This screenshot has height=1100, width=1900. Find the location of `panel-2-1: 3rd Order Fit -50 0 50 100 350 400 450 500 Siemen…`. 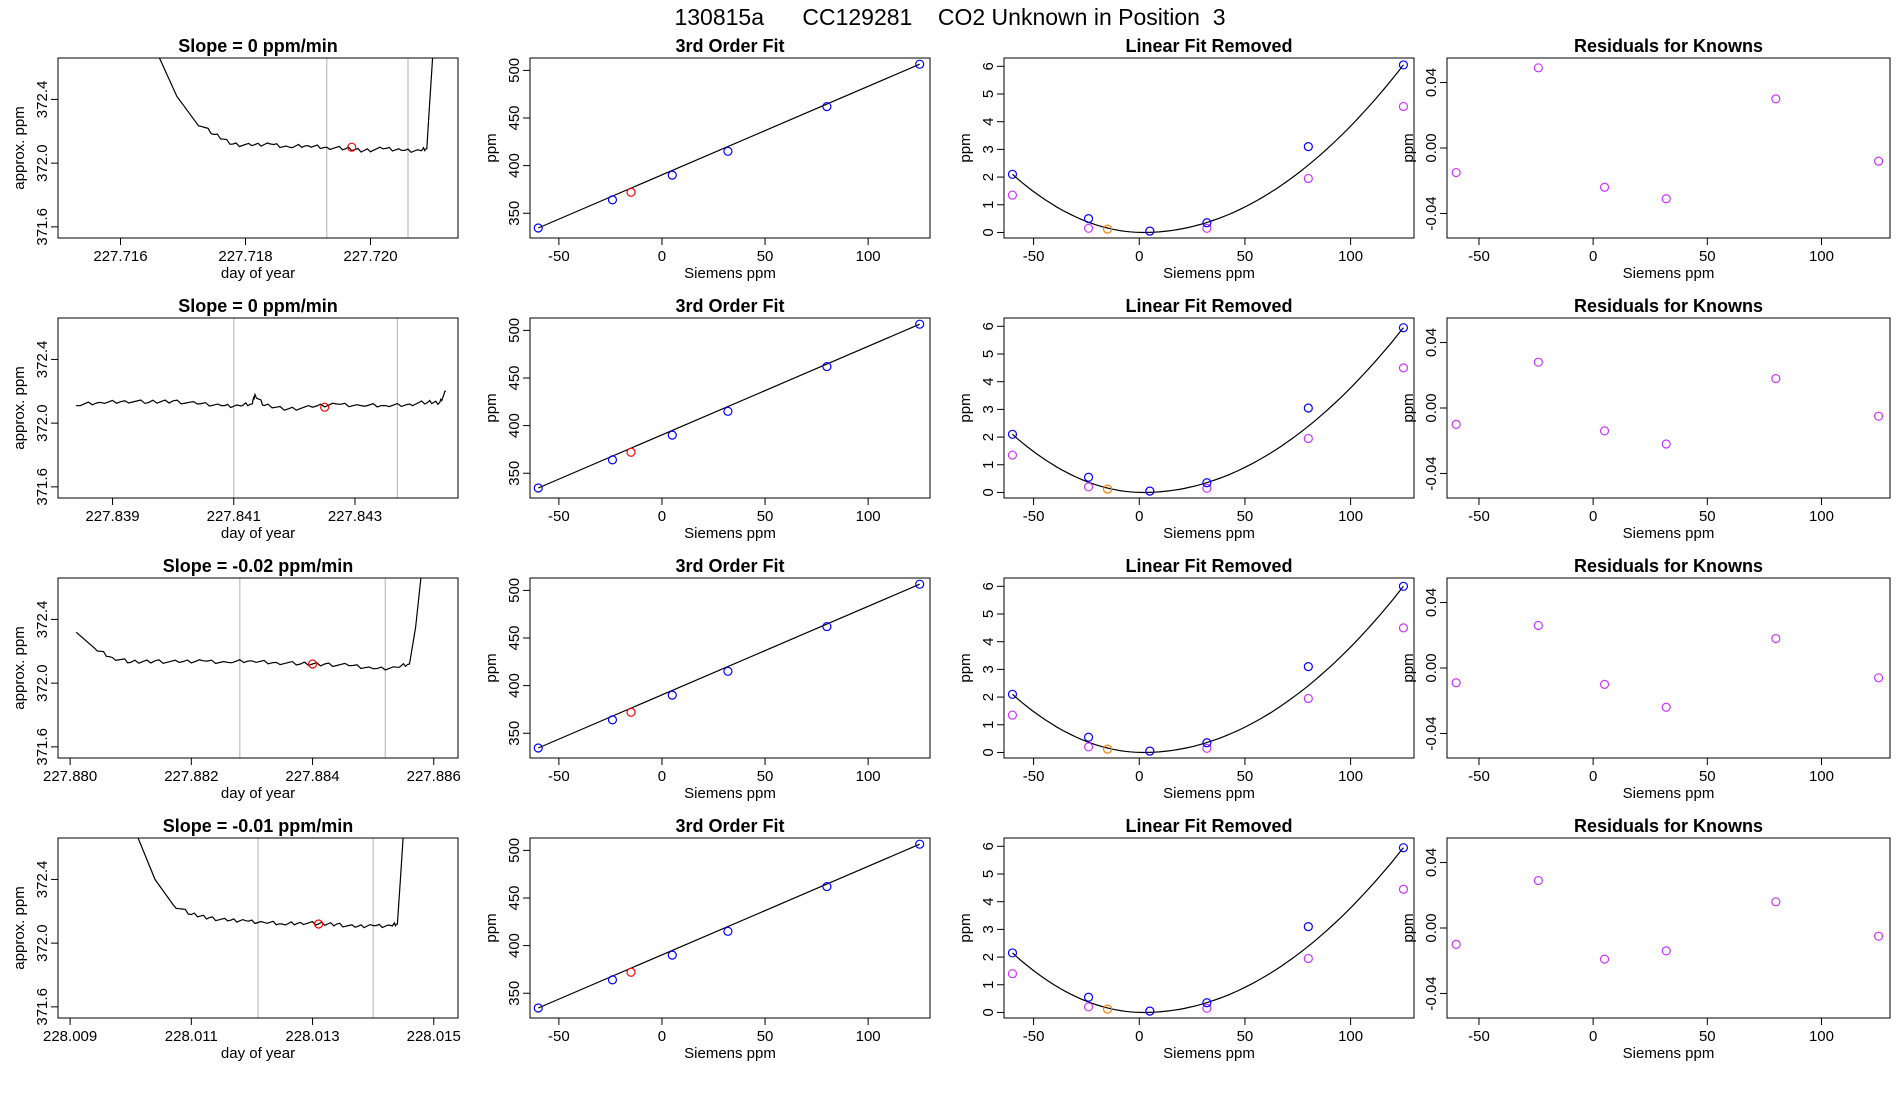

panel-2-1: 3rd Order Fit -50 0 50 100 350 400 450 500 Siemen… is located at coordinates (707, 679).